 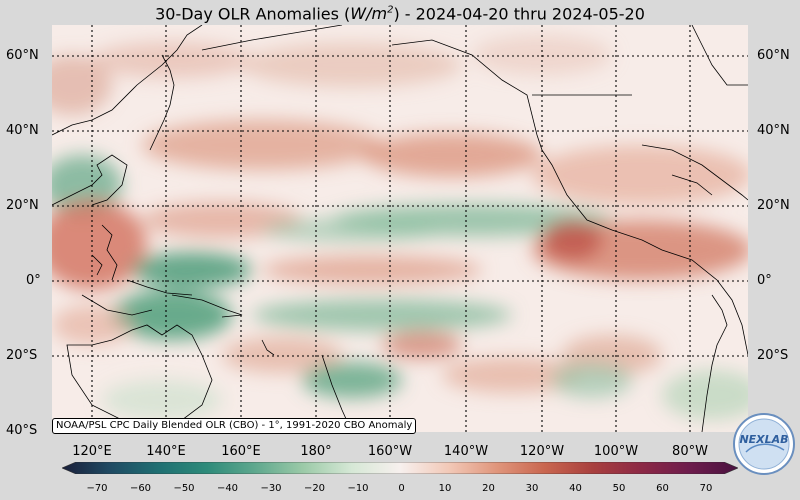 I want to click on title-unit-exponent: 2, so click(x=390, y=10).